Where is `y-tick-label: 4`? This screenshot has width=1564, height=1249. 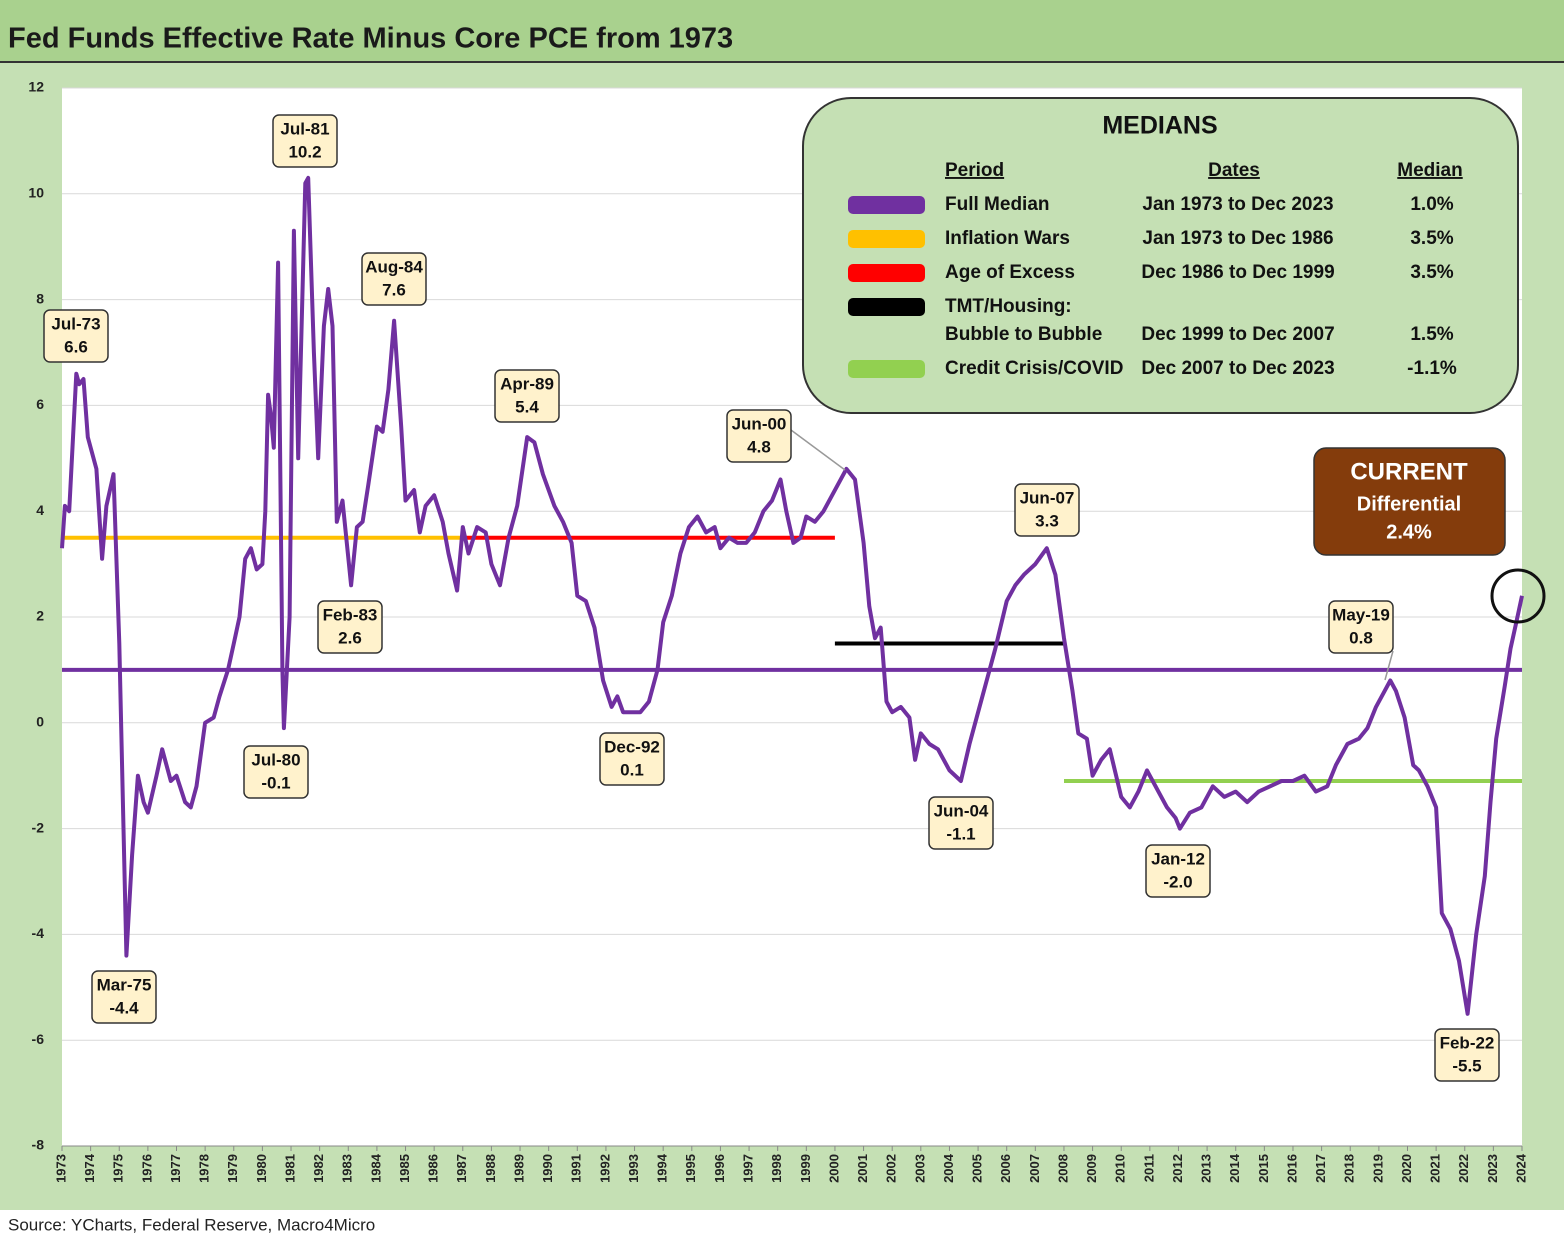
y-tick-label: 4 is located at coordinates (40, 510).